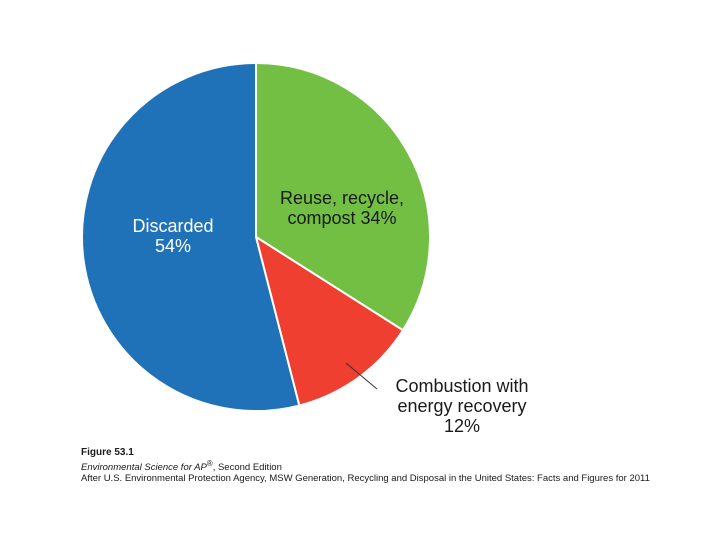 The width and height of the screenshot is (720, 540). I want to click on slice-label-line: Reuse, recycle,, so click(342, 198).